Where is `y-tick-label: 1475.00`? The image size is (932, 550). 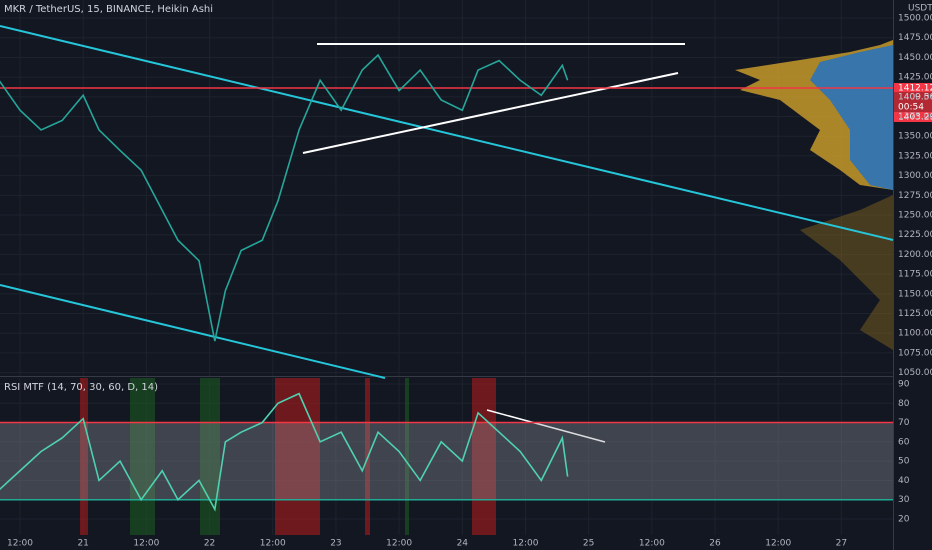
y-tick-label: 1475.00 is located at coordinates (915, 38).